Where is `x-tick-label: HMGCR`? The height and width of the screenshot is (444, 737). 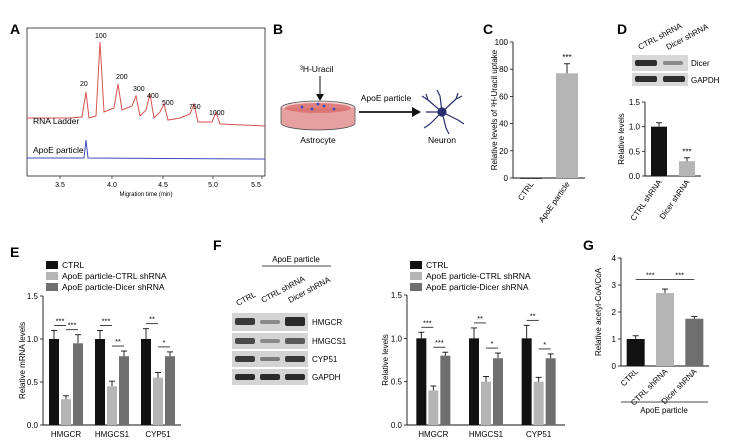
x-tick-label: HMGCR is located at coordinates (433, 434).